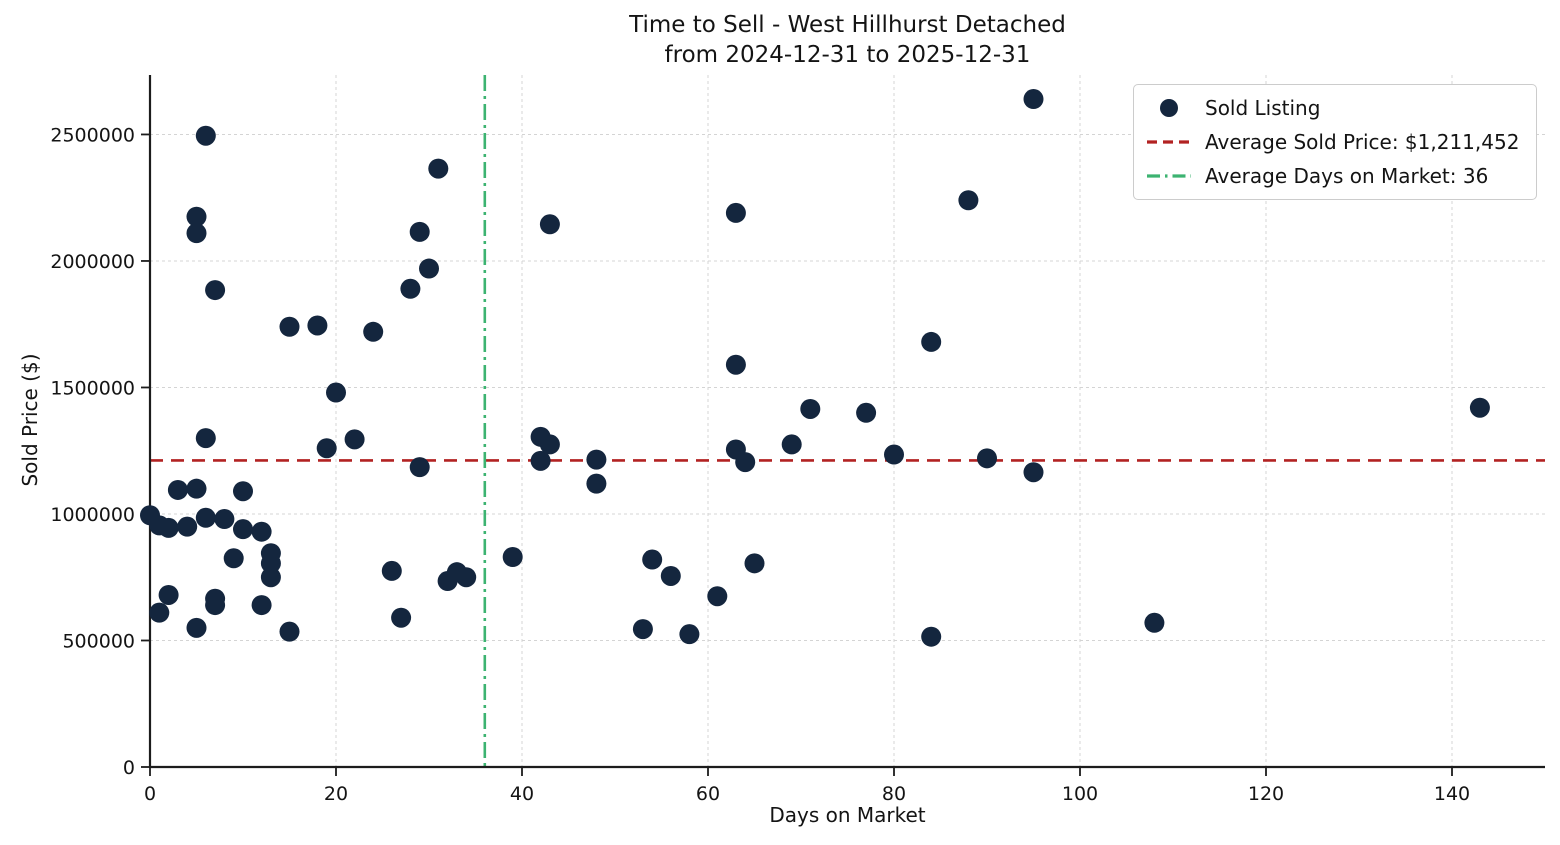 The width and height of the screenshot is (1560, 845). Describe the element at coordinates (847, 815) in the screenshot. I see `x-axis-label: Days on Market` at that location.